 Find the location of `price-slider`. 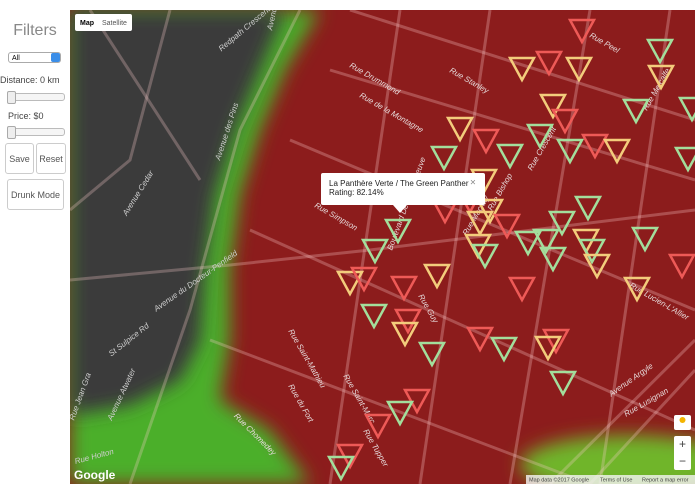

price-slider is located at coordinates (36, 132).